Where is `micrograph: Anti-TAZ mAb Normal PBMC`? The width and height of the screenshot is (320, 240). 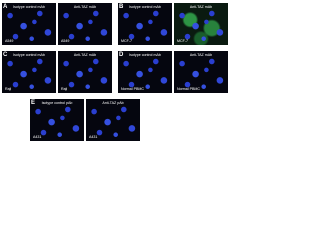 micrograph: Anti-TAZ mAb Normal PBMC is located at coordinates (201, 72).